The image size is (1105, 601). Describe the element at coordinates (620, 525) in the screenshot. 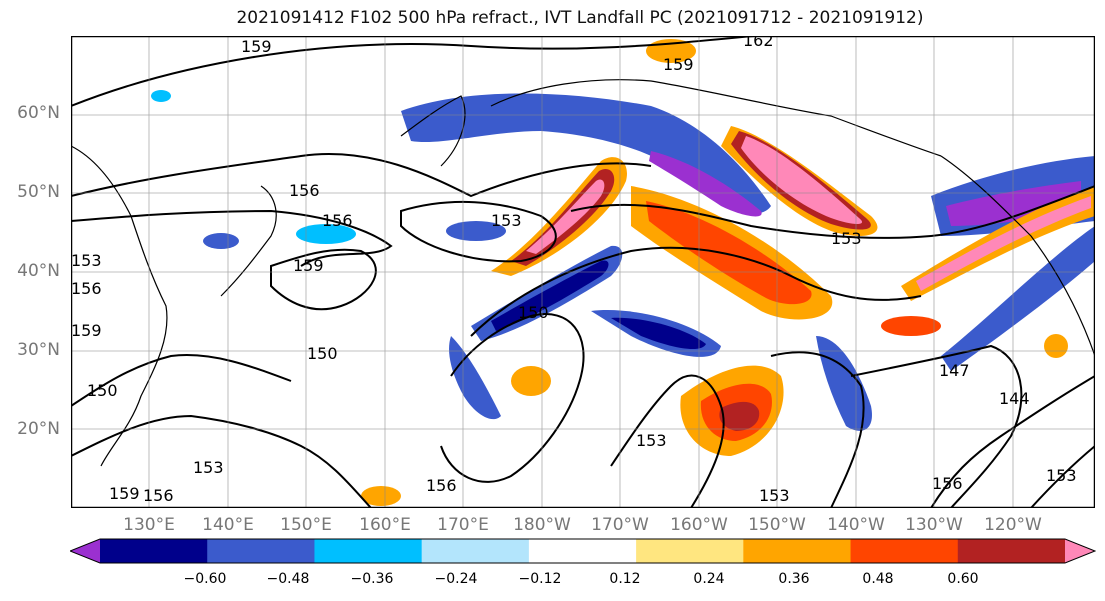

I see `lon-label: 170°W` at that location.